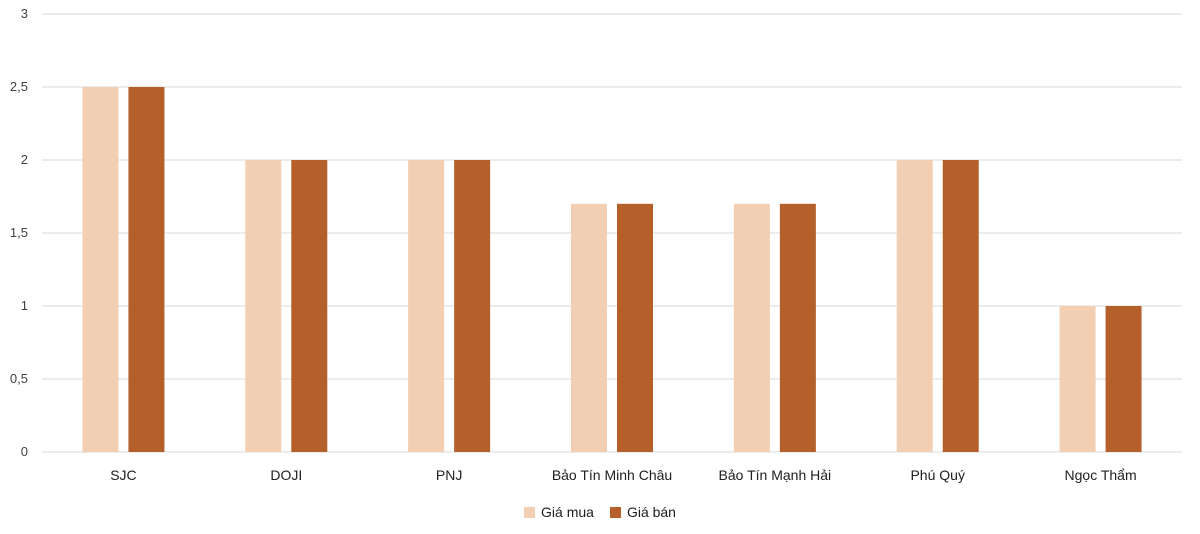  I want to click on legend: Giá mua Giá bán, so click(600, 512).